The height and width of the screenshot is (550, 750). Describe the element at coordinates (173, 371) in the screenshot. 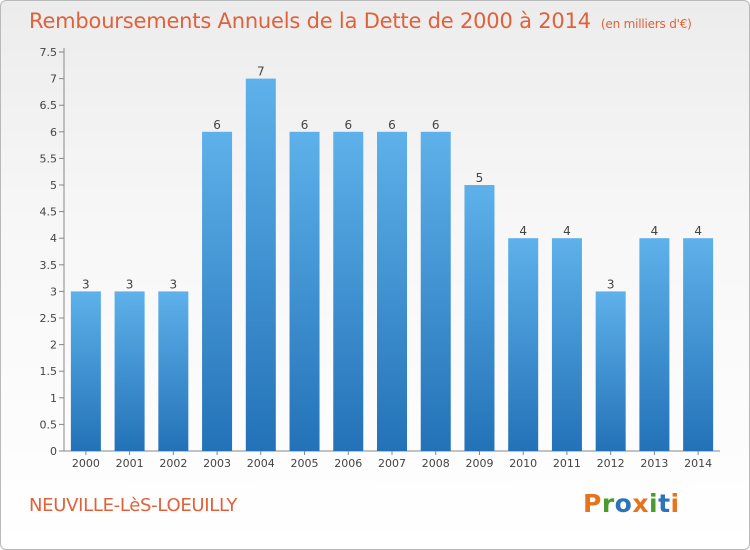

I see `bar-2002` at that location.